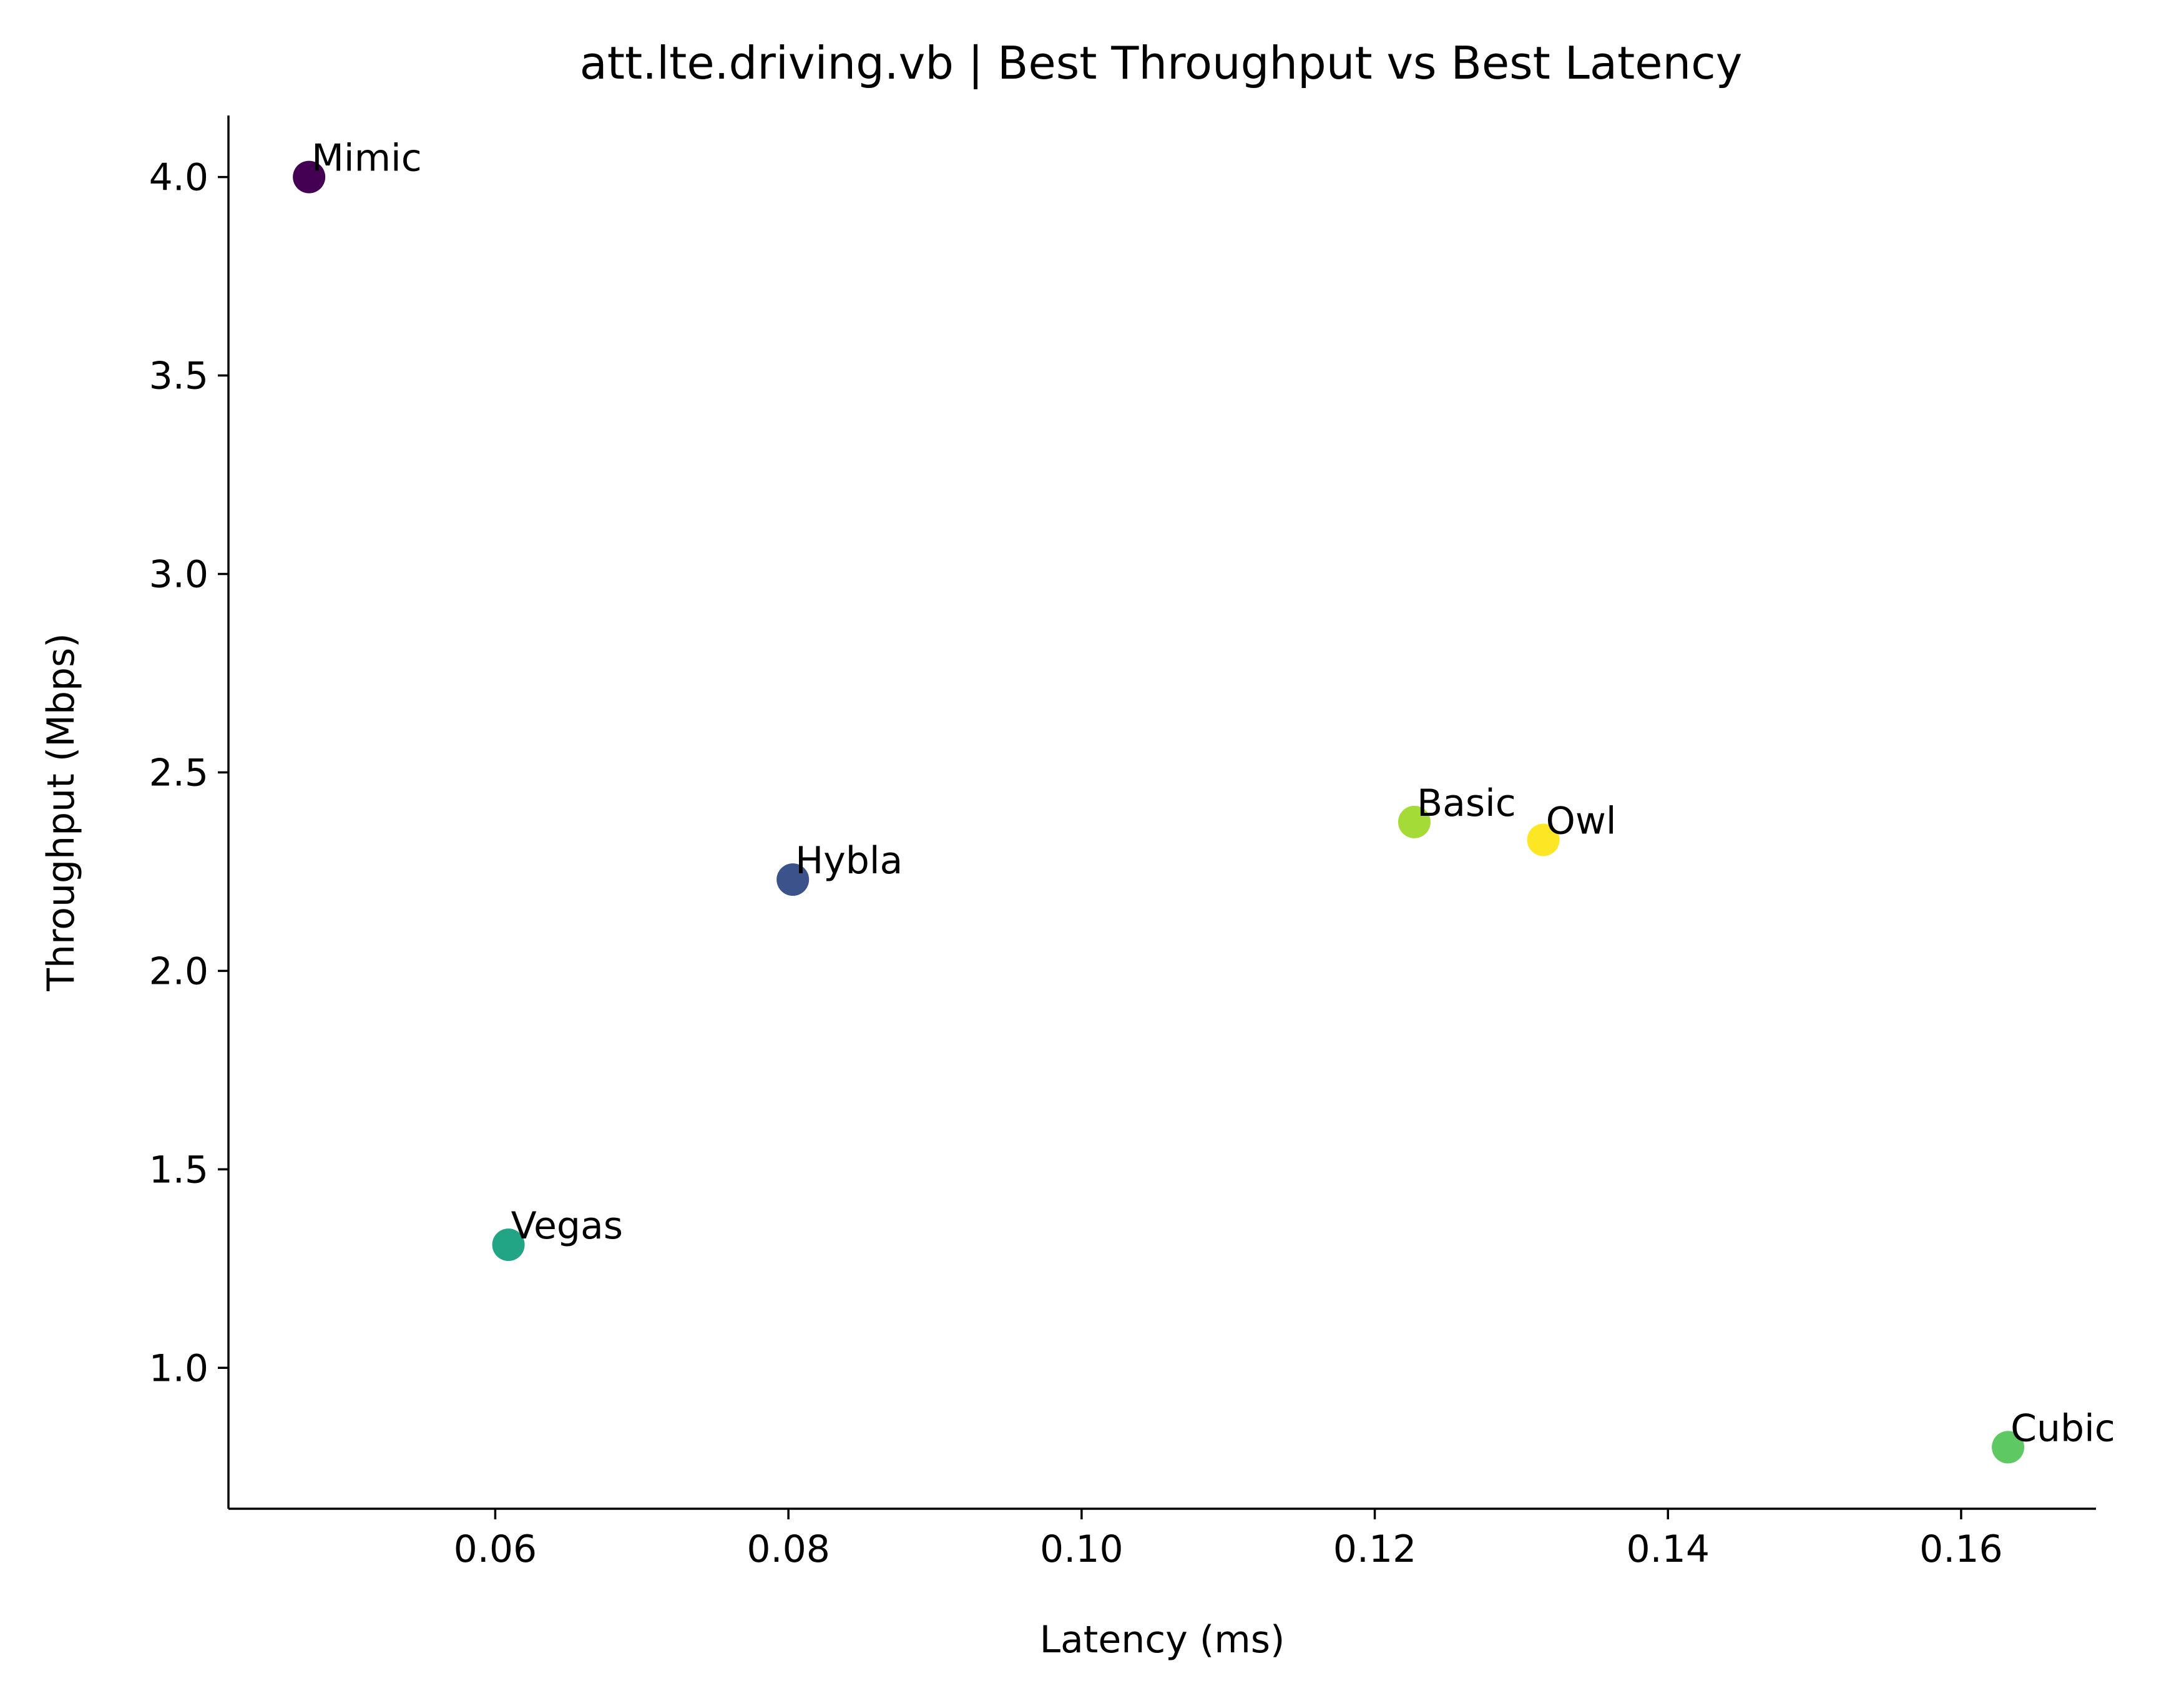 This screenshot has height=1696, width=2184. I want to click on x-axis-label: Latency (ms), so click(1162, 1640).